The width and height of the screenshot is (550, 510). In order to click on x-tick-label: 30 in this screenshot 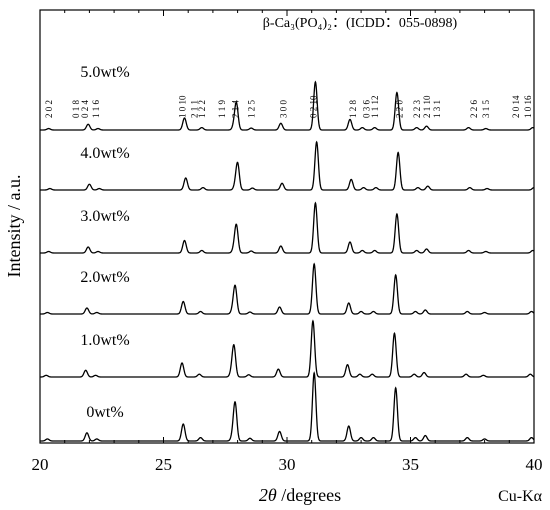, I will do `click(287, 464)`.